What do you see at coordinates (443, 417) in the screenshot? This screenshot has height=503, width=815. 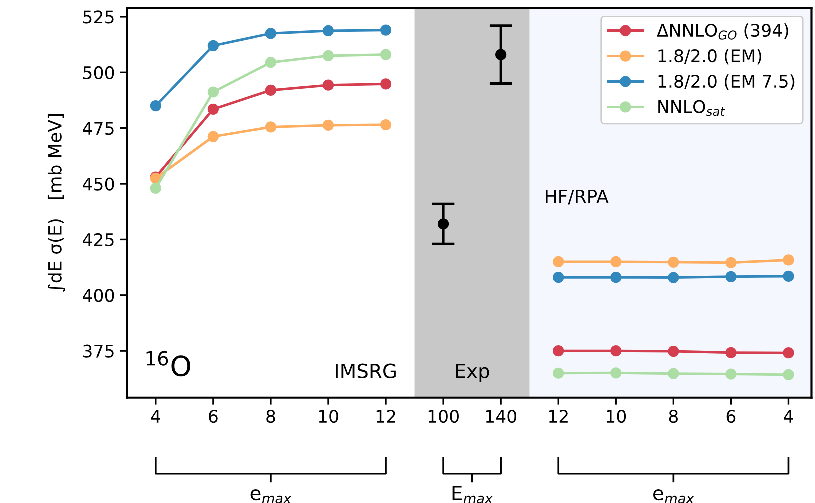 I see `x-tick-label: 100` at bounding box center [443, 417].